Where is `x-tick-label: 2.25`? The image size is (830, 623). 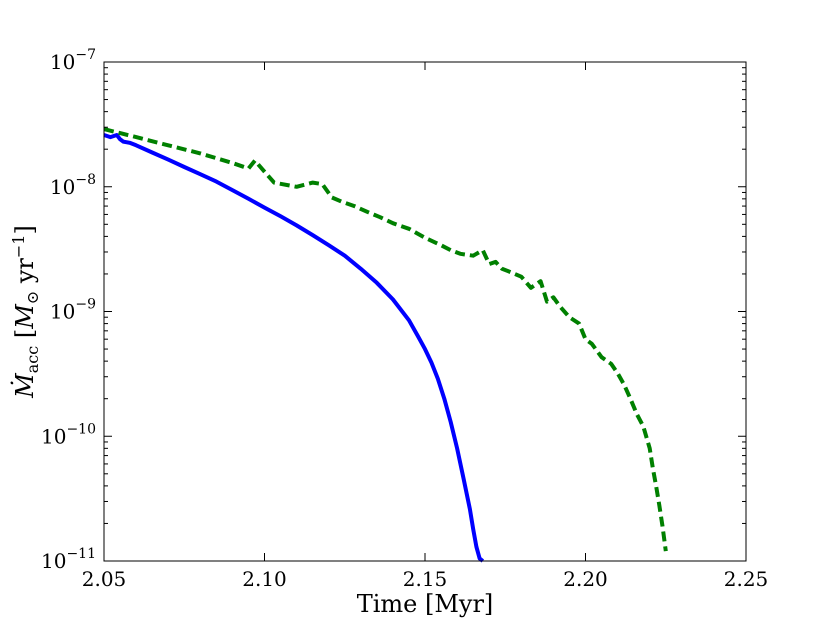 x-tick-label: 2.25 is located at coordinates (746, 579).